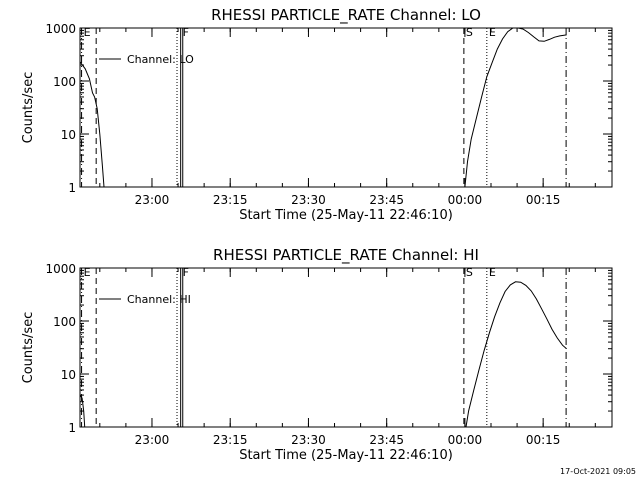 The height and width of the screenshot is (480, 640). I want to click on footer-timestamp: 17-Oct-2021 09:05, so click(598, 471).